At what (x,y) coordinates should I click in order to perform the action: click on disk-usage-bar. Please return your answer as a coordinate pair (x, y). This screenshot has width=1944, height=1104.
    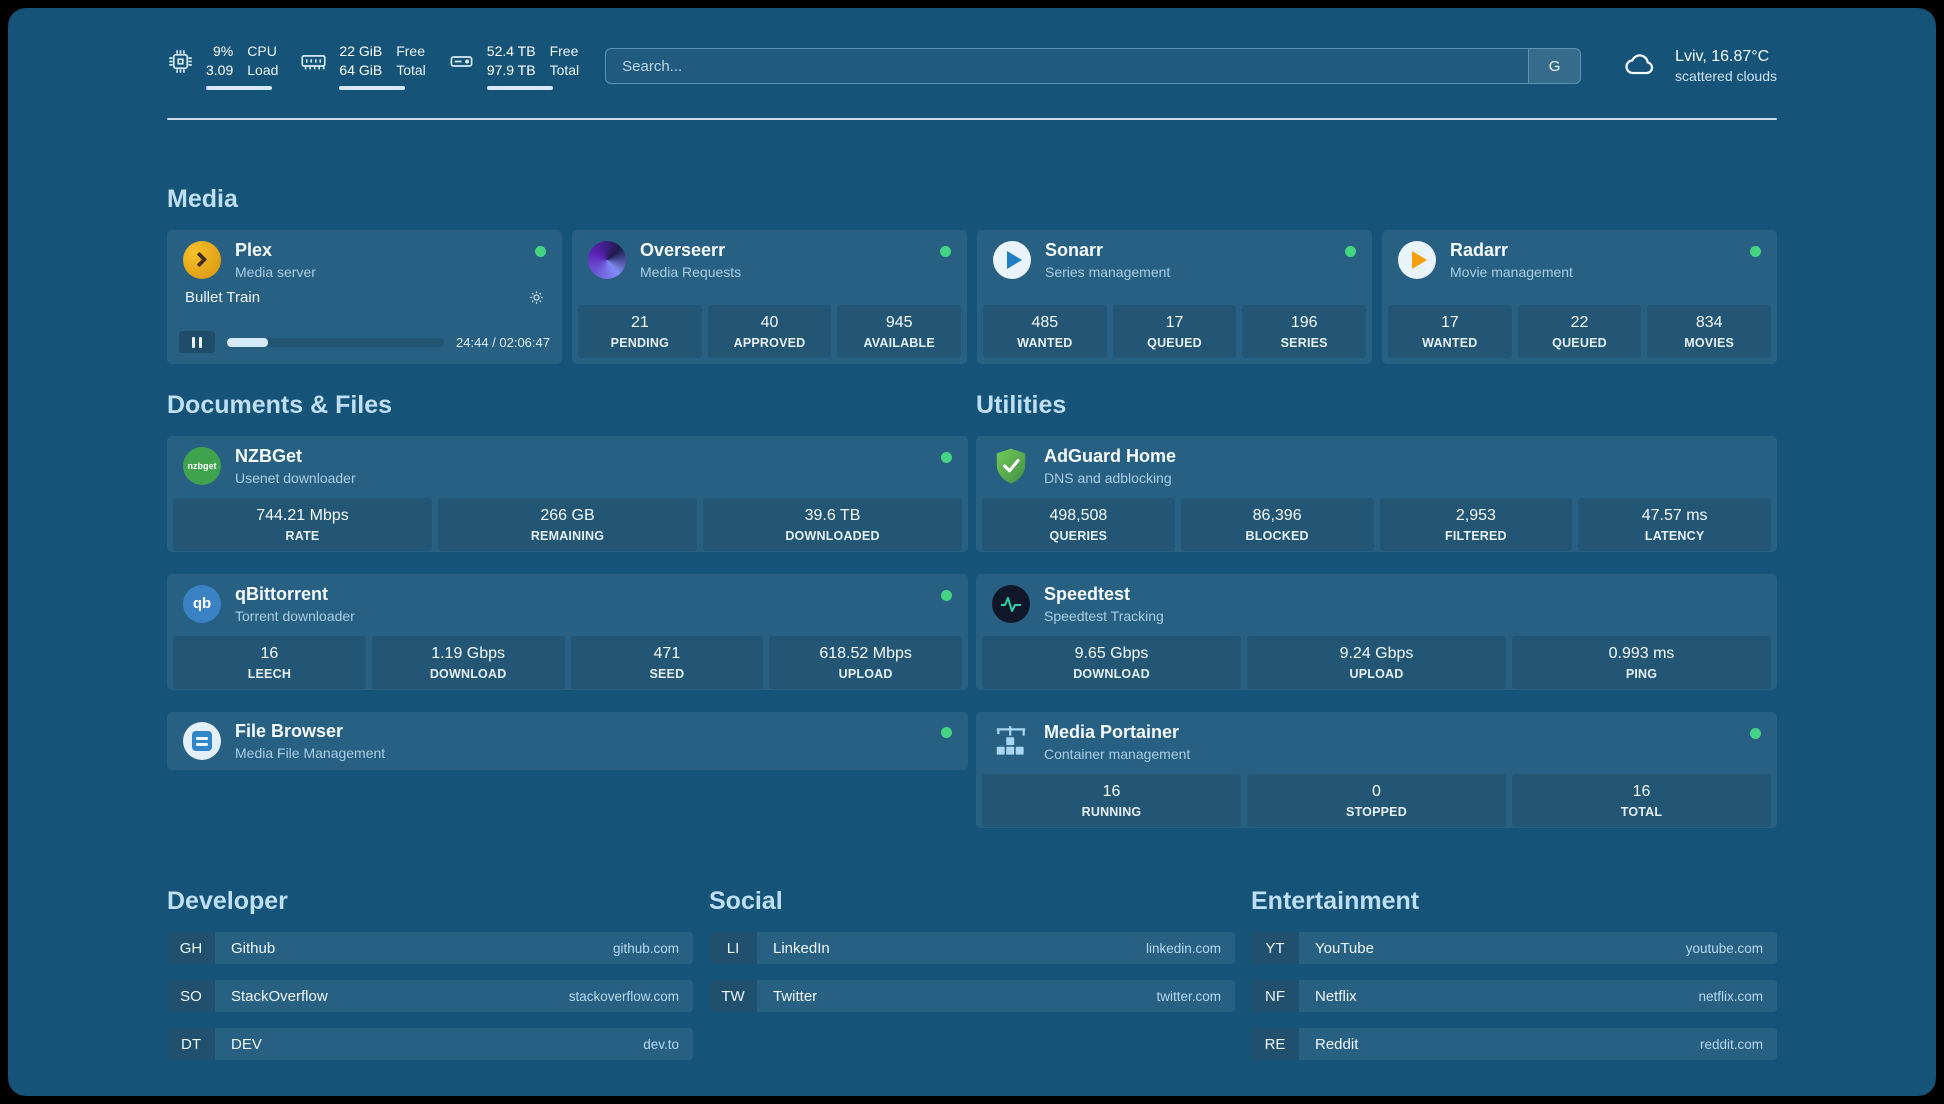
    Looking at the image, I should click on (519, 87).